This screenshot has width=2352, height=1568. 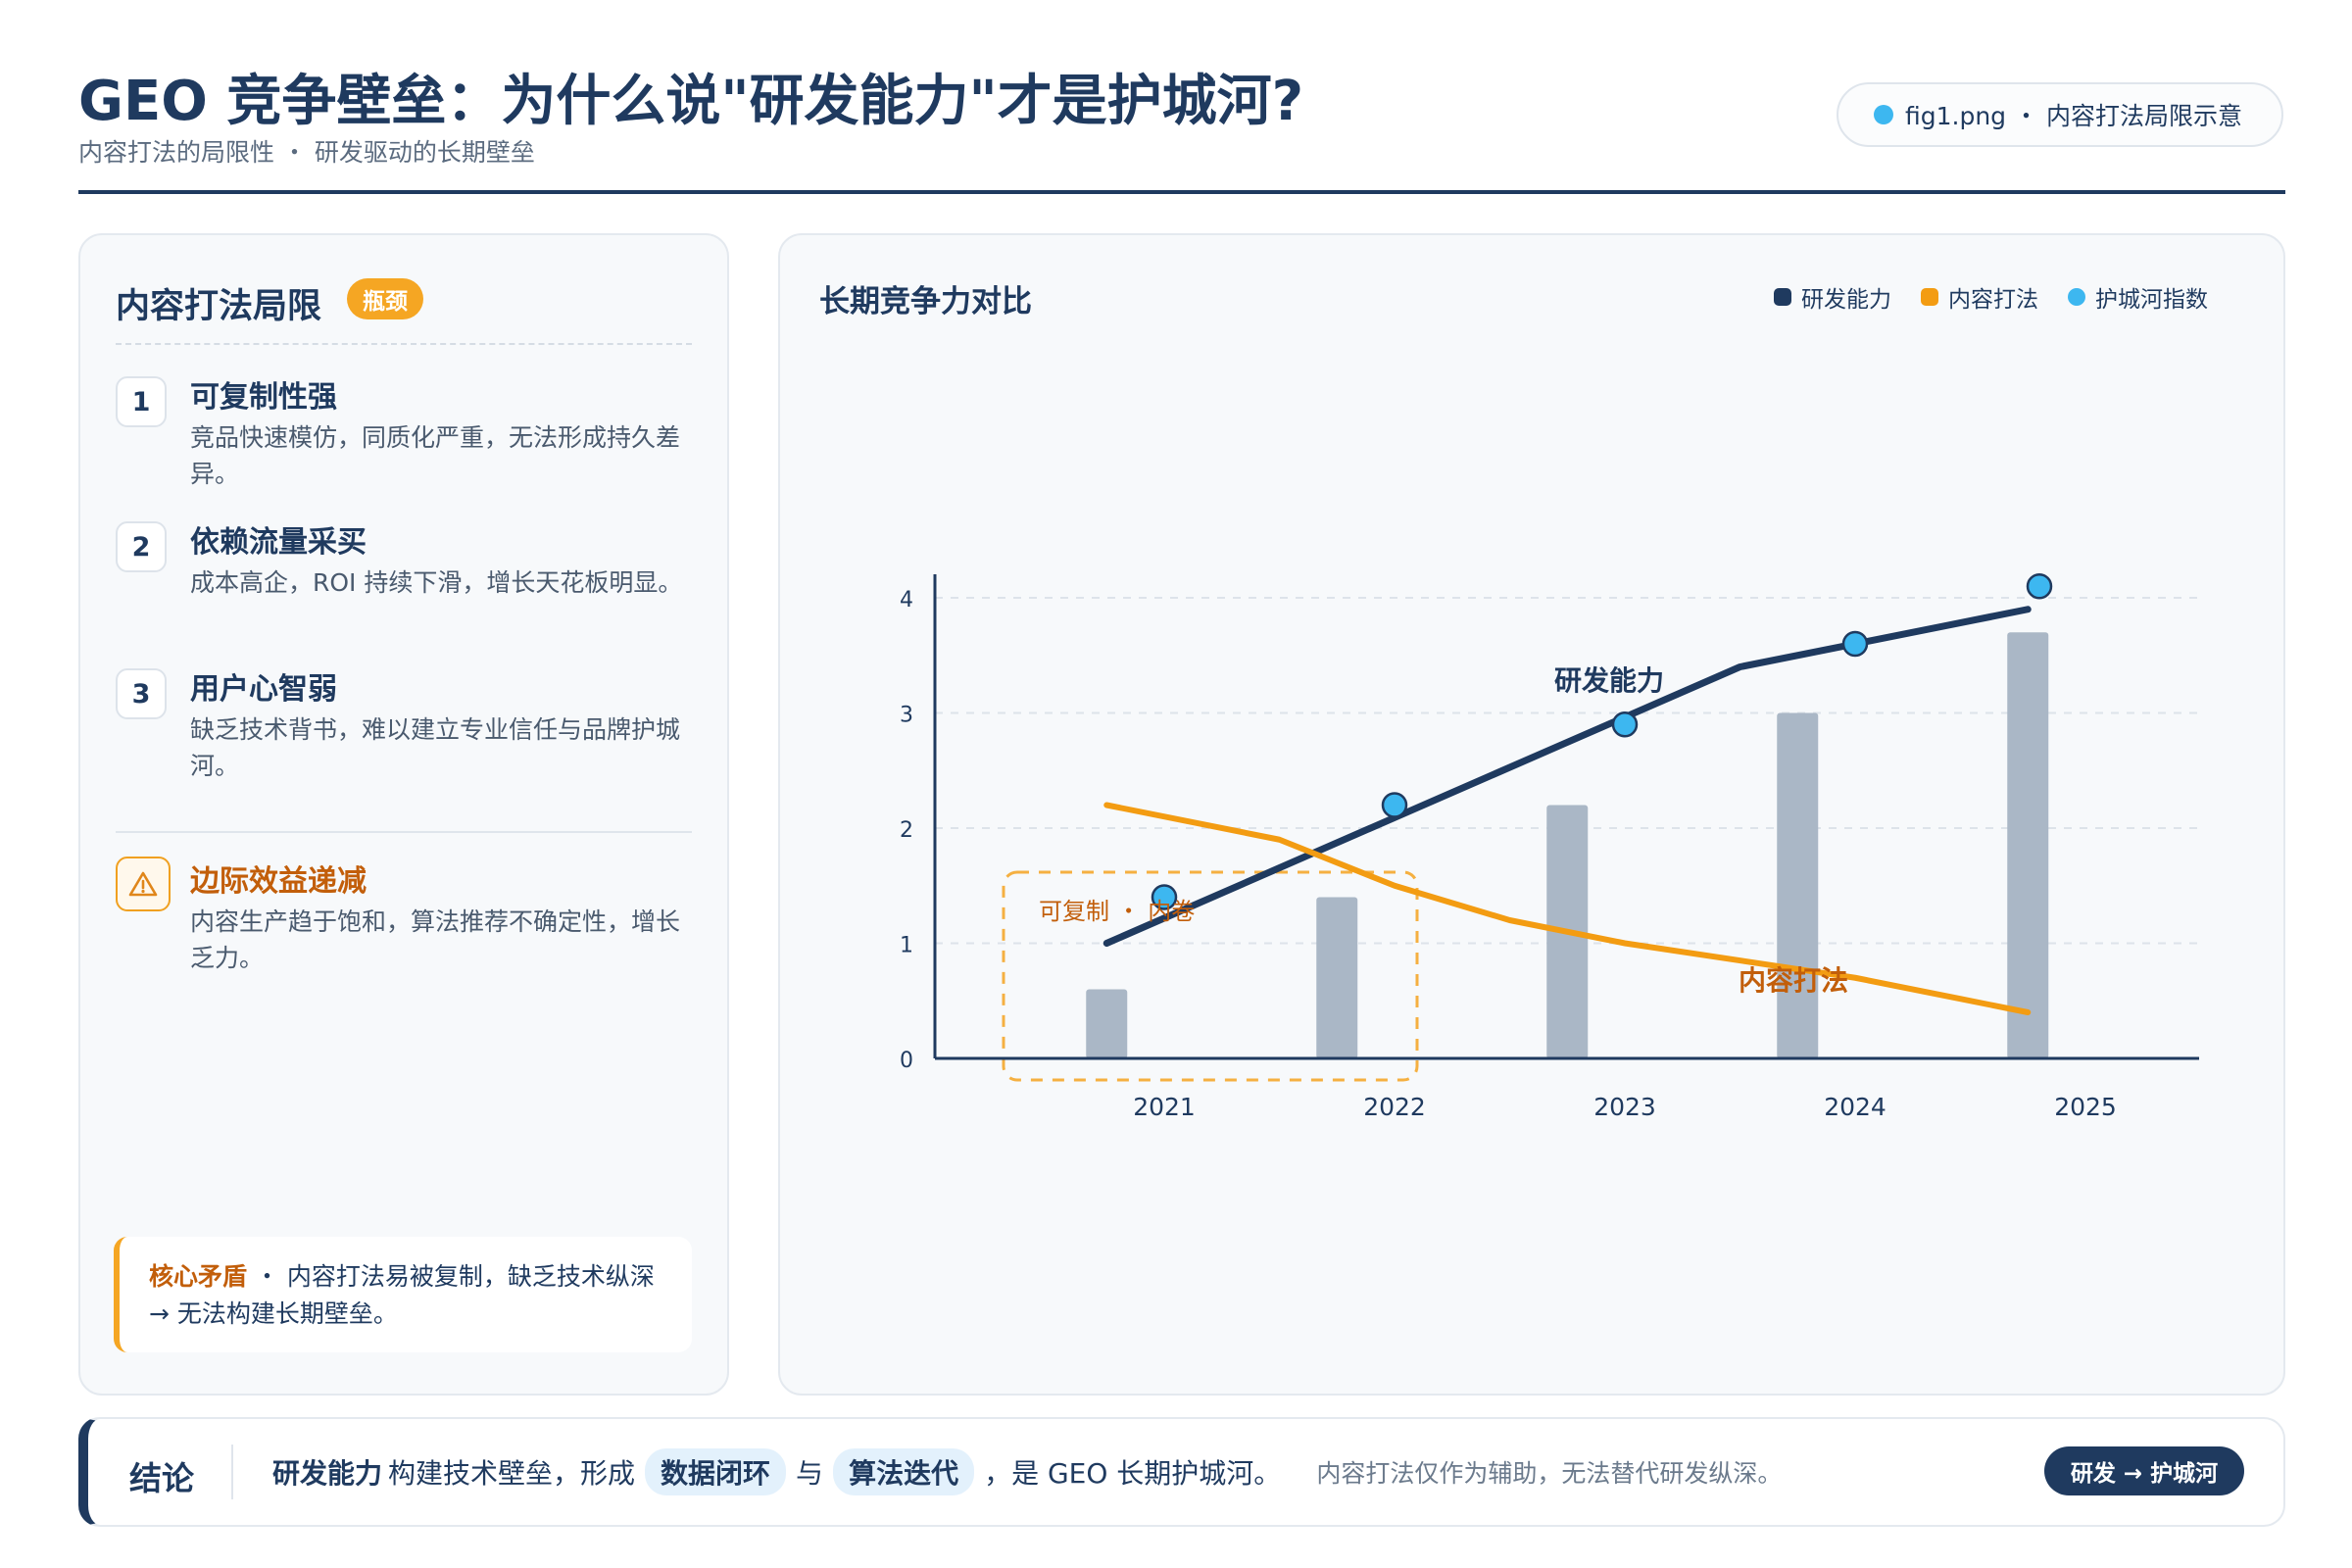 What do you see at coordinates (219, 306) in the screenshot?
I see `limitations-title: 内容打法局限` at bounding box center [219, 306].